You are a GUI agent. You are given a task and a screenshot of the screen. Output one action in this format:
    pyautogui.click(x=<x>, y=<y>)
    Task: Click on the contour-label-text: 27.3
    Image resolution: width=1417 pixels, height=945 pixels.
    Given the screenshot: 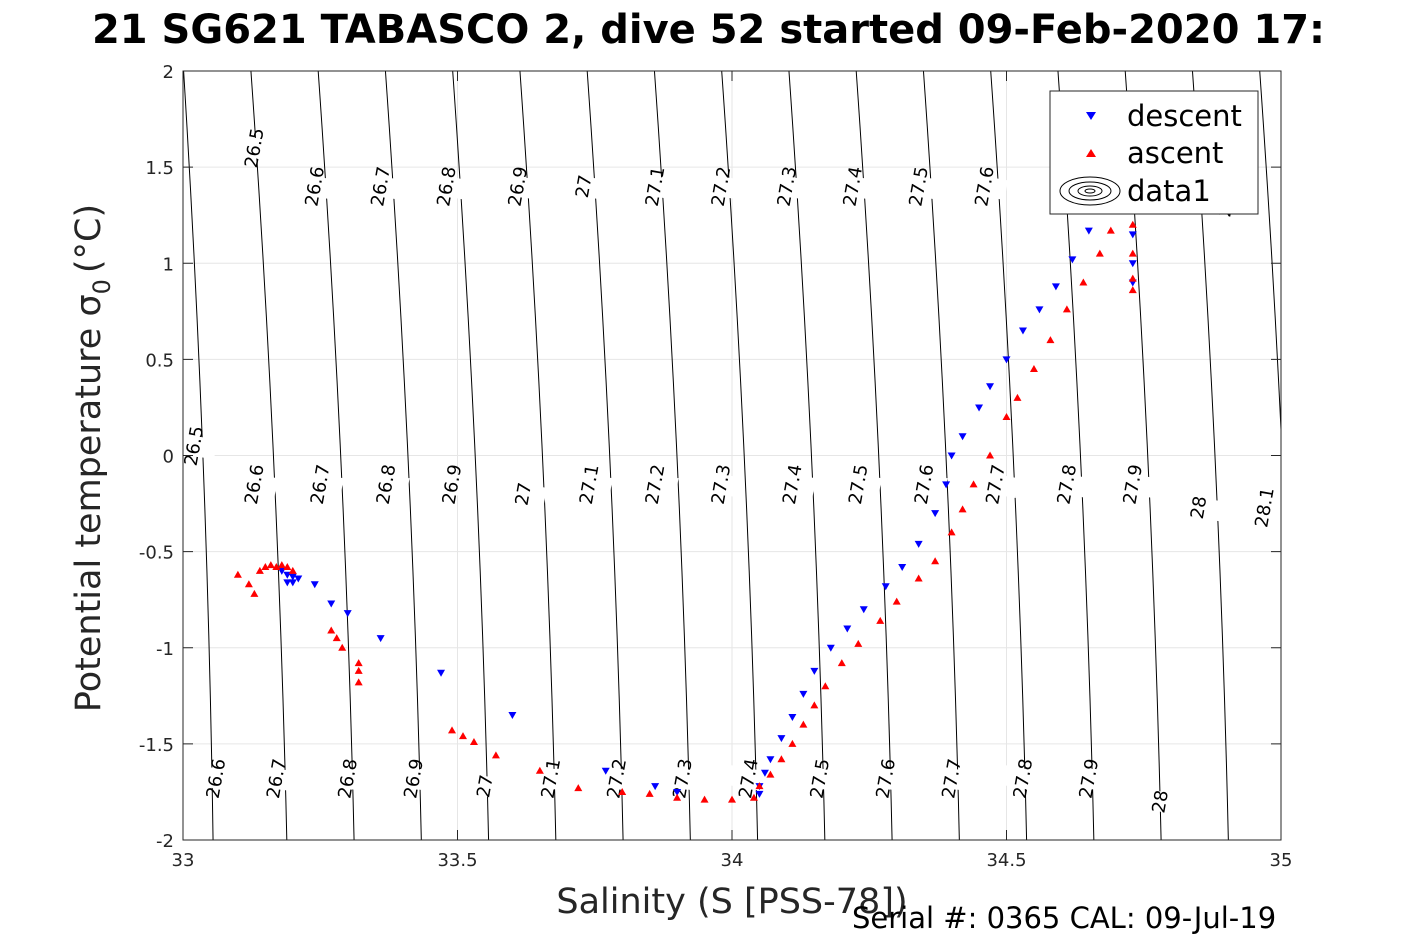 What is the action you would take?
    pyautogui.click(x=788, y=186)
    